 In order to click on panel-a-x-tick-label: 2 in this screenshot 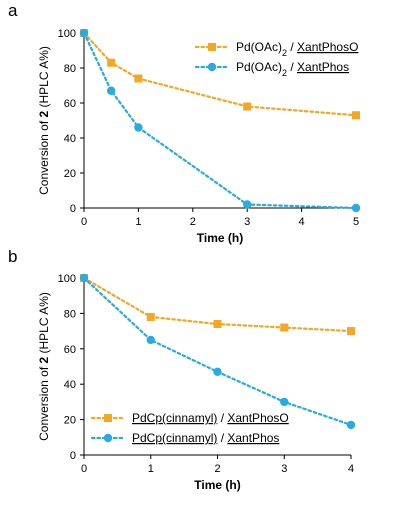, I will do `click(193, 222)`.